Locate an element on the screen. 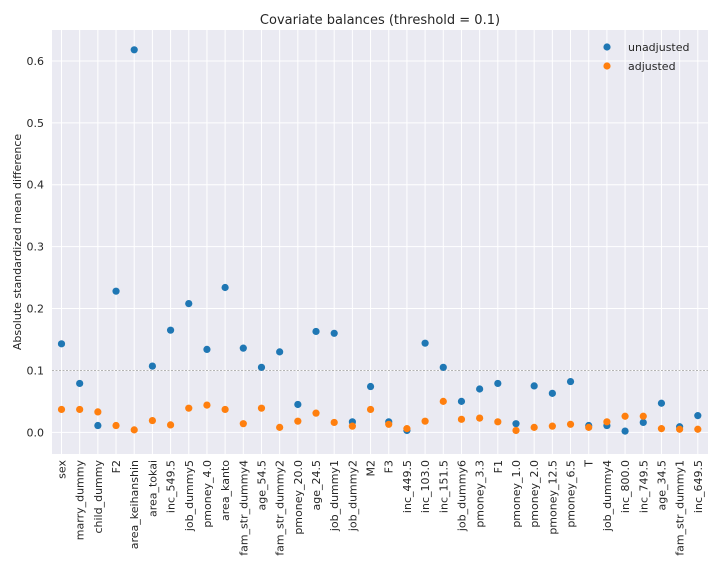 Image resolution: width=720 pixels, height=576 pixels. x-tick-label: marry_dummy is located at coordinates (80, 500).